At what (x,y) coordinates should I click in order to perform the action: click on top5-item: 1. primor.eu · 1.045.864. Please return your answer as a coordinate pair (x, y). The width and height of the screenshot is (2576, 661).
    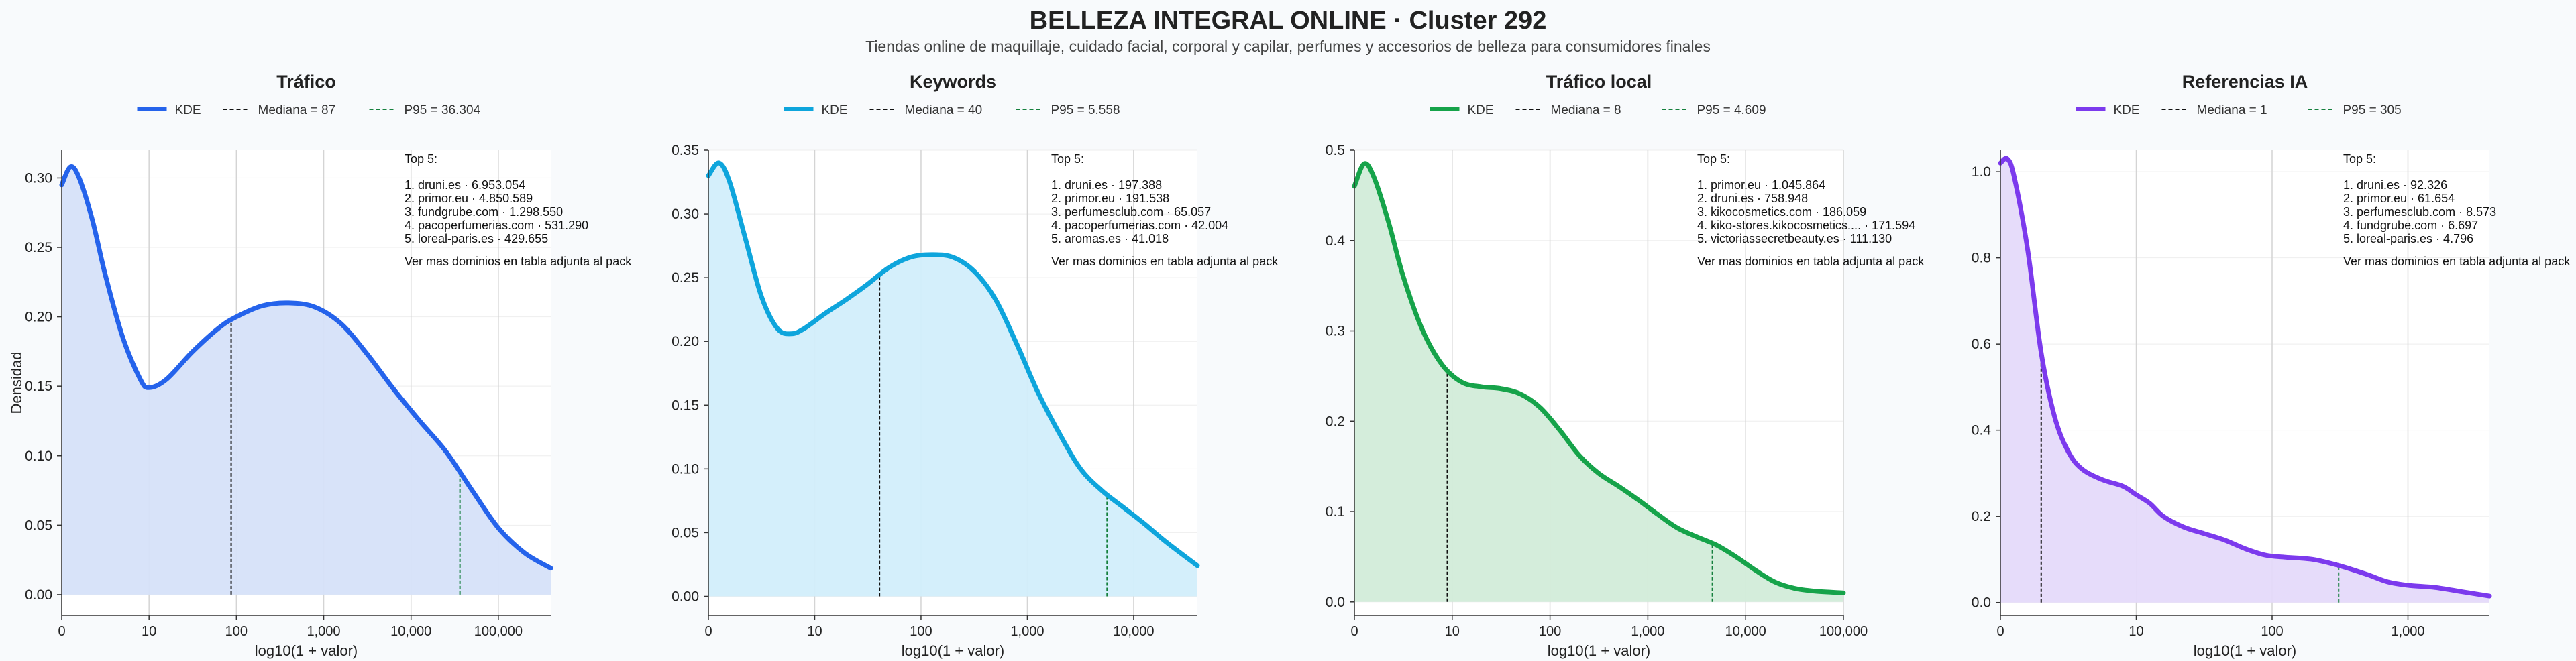
    Looking at the image, I should click on (1761, 185).